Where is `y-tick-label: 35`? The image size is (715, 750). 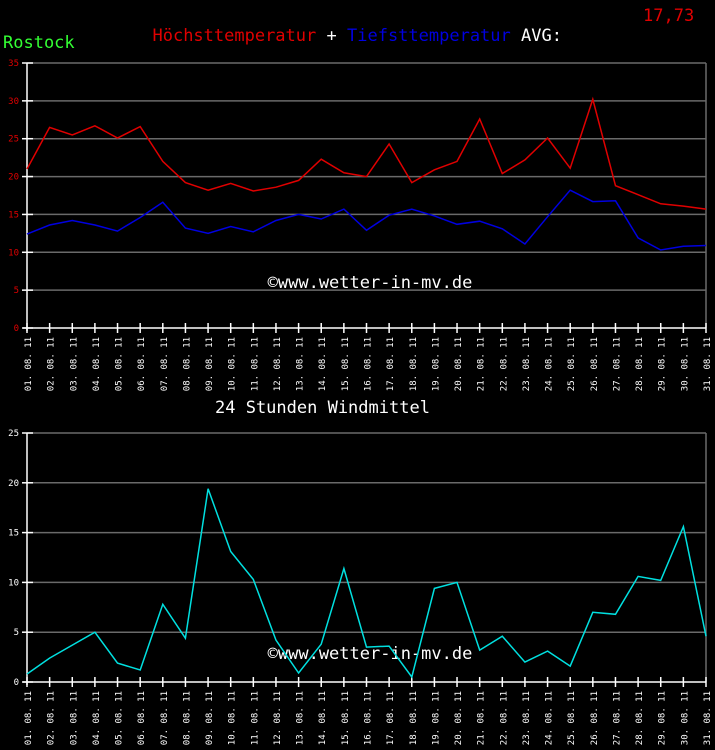
y-tick-label: 35 is located at coordinates (13, 64).